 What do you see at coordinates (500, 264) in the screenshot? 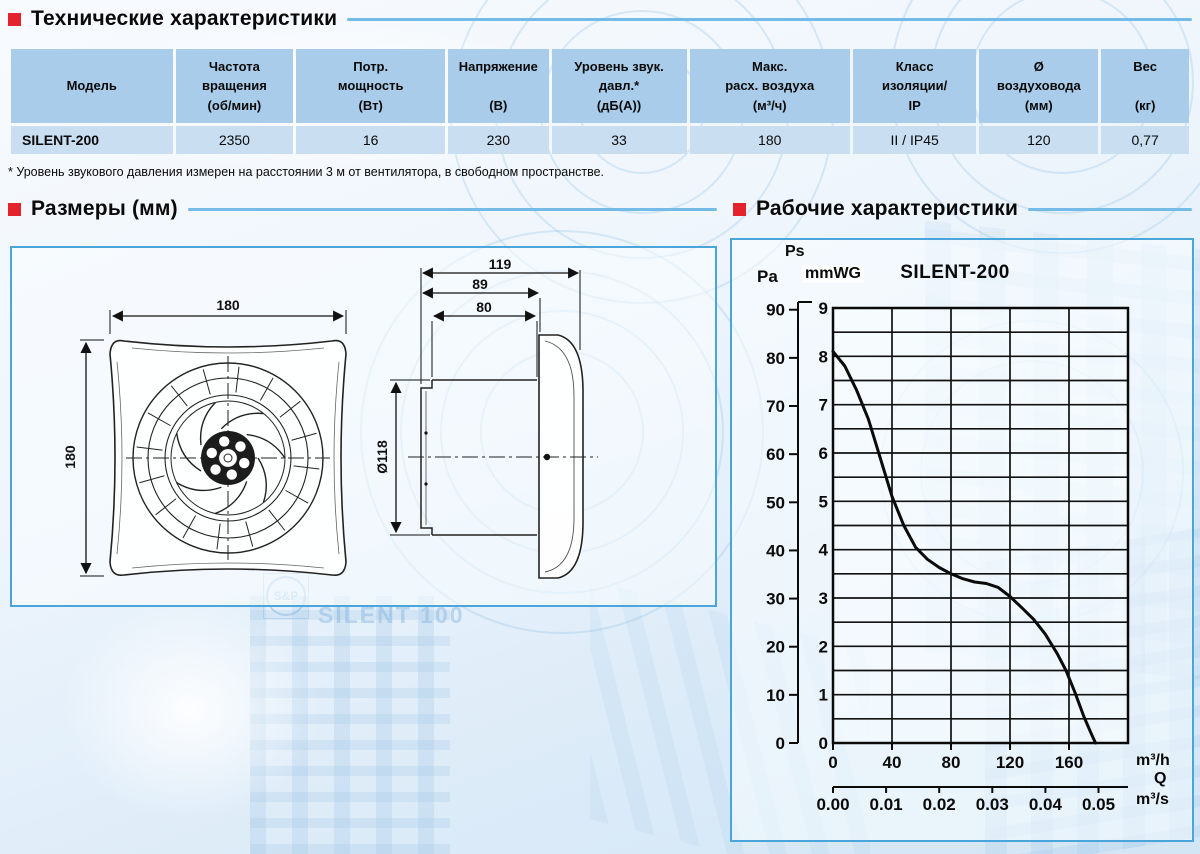
I see `dim-label-depth-total: 119` at bounding box center [500, 264].